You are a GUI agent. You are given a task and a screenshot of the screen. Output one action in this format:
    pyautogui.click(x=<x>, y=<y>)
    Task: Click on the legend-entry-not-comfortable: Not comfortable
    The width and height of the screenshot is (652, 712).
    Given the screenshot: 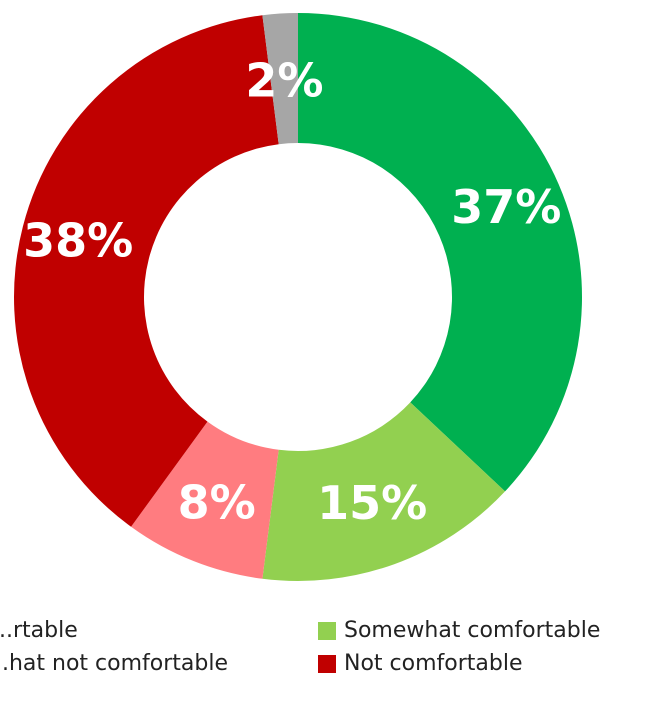 What is the action you would take?
    pyautogui.click(x=420, y=664)
    